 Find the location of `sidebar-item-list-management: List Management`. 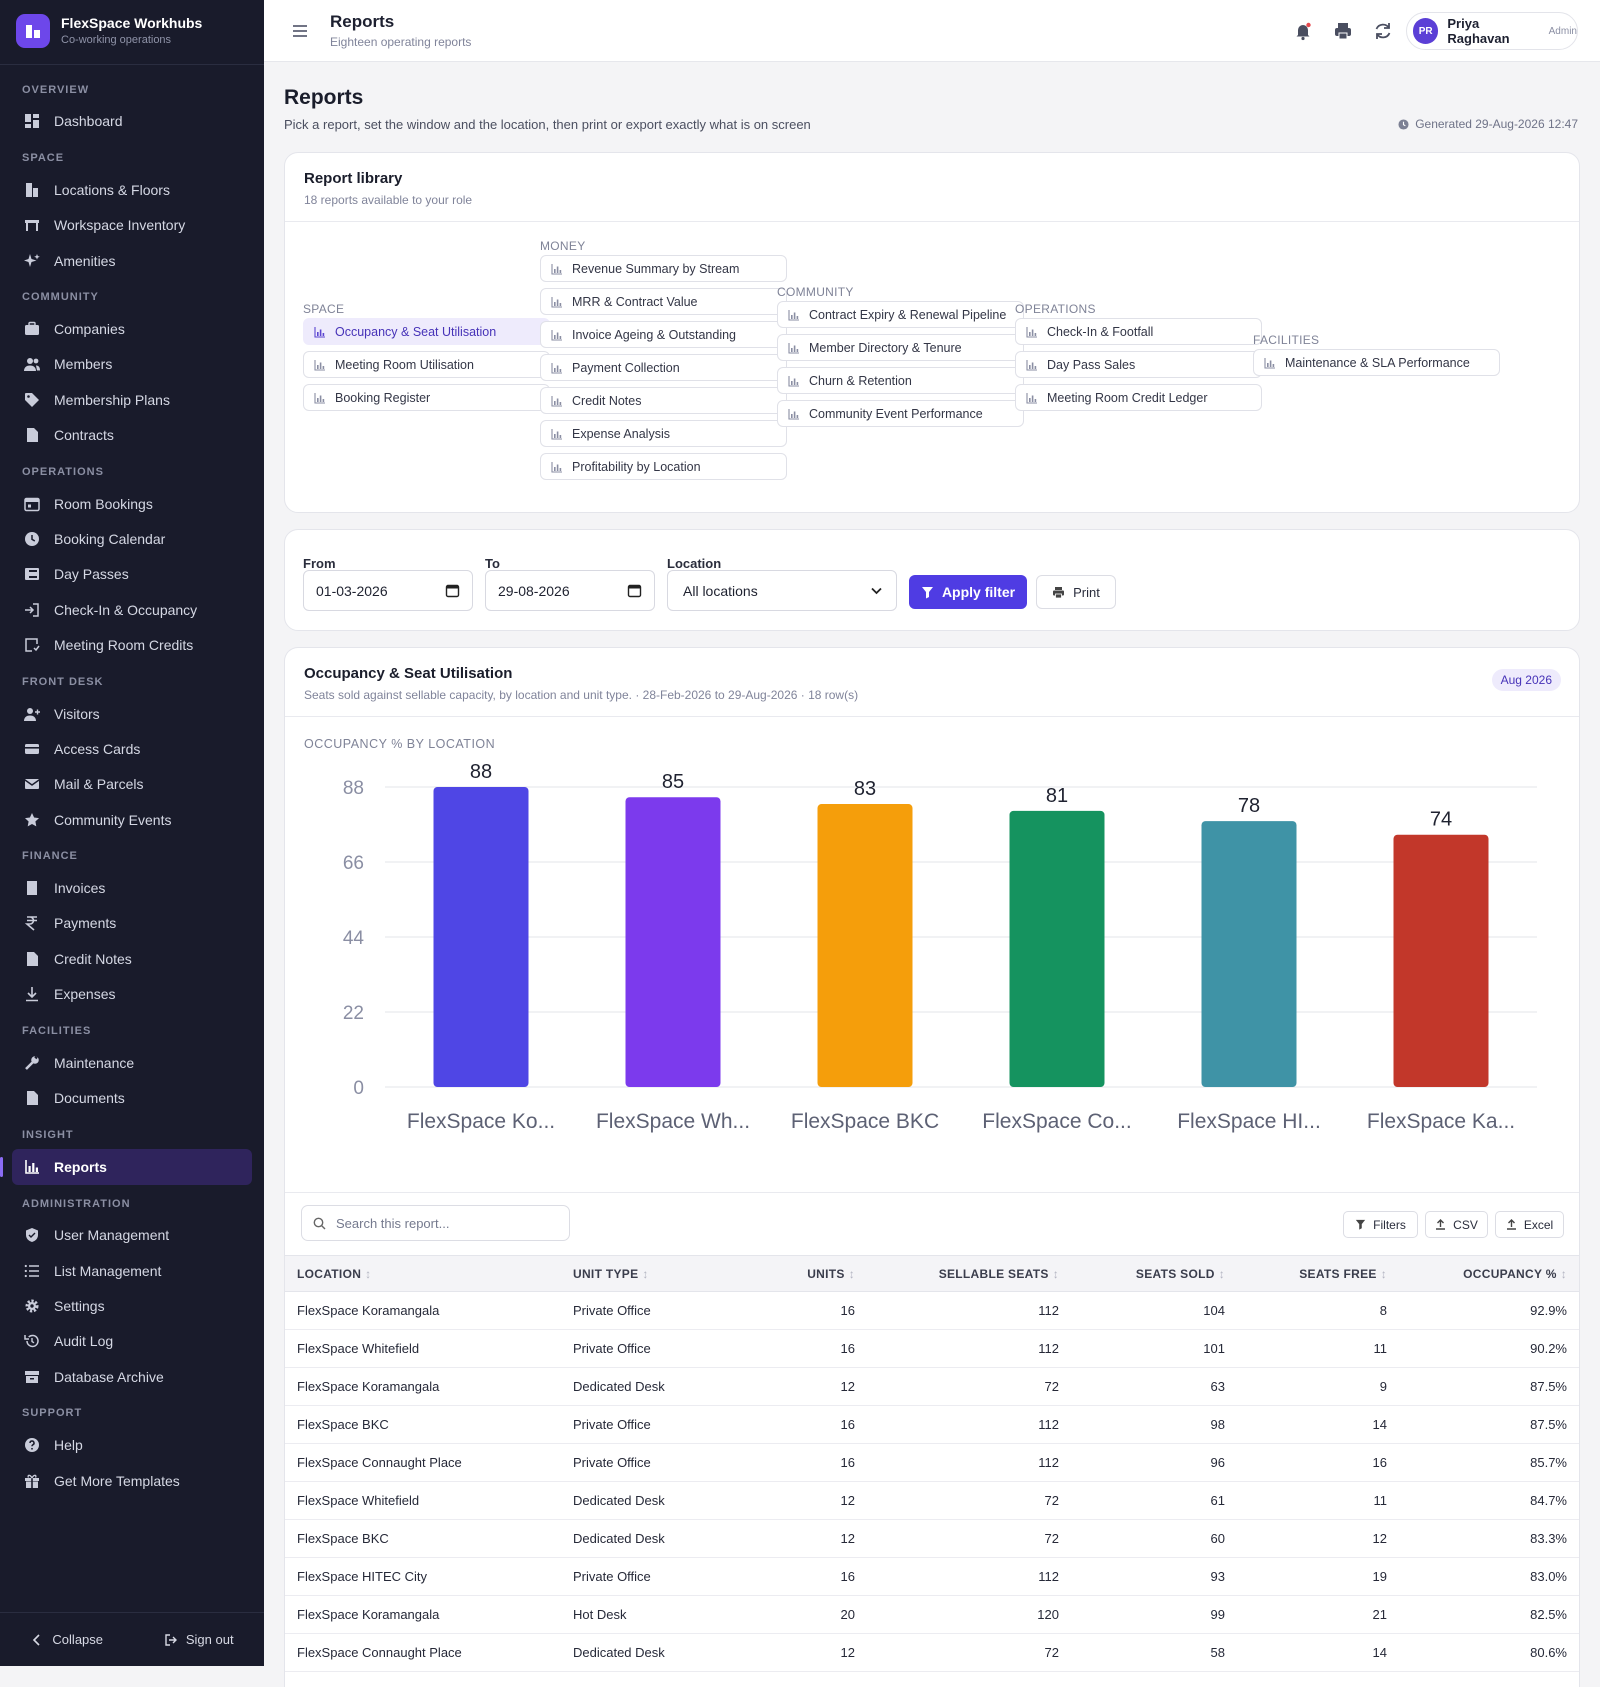

sidebar-item-list-management: List Management is located at coordinates (132, 1271).